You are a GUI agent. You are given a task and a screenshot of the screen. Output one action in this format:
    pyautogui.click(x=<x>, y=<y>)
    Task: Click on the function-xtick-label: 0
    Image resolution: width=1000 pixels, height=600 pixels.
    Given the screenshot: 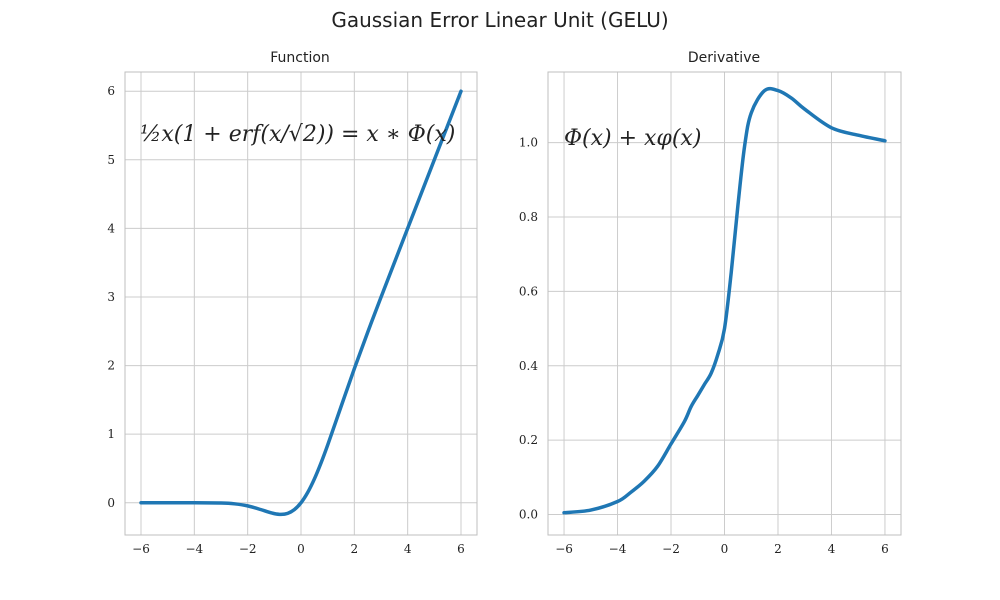 What is the action you would take?
    pyautogui.click(x=301, y=549)
    